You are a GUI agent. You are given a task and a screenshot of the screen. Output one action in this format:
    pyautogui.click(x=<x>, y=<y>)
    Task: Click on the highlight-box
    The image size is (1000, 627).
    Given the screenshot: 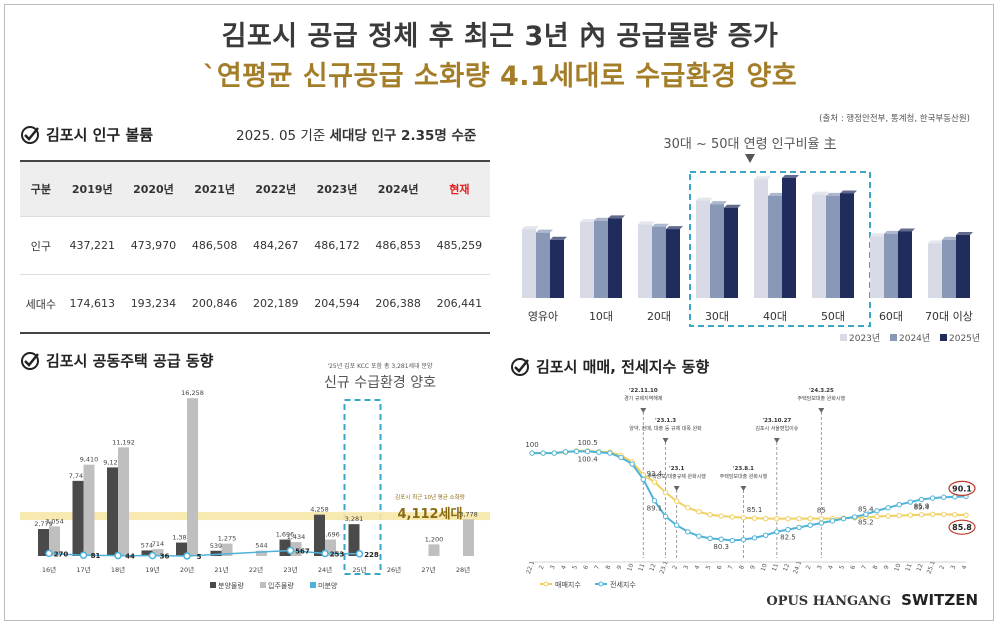 What is the action you would take?
    pyautogui.click(x=780, y=249)
    